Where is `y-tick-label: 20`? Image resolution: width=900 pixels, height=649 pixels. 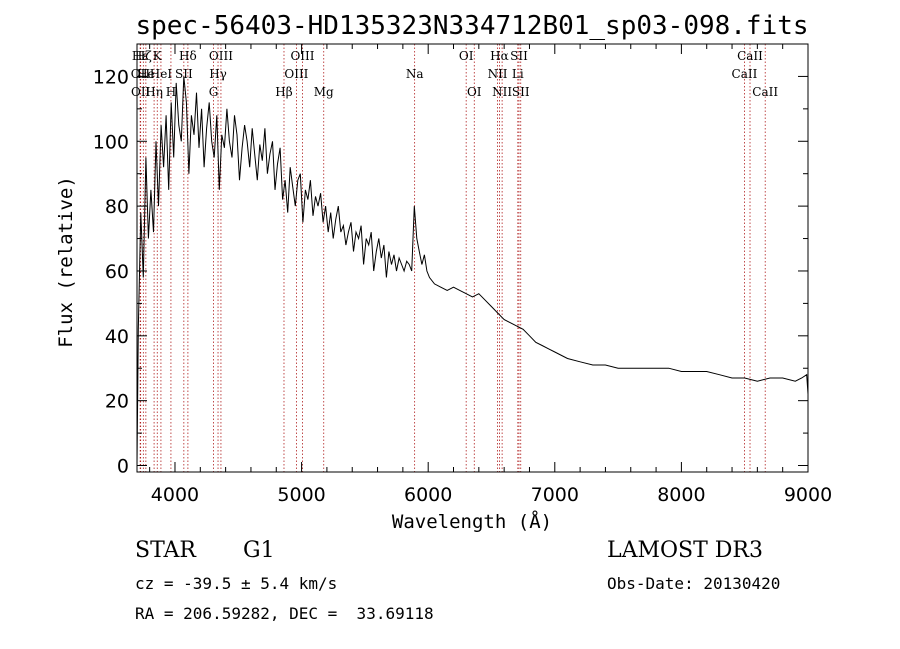
y-tick-label: 20 is located at coordinates (117, 402).